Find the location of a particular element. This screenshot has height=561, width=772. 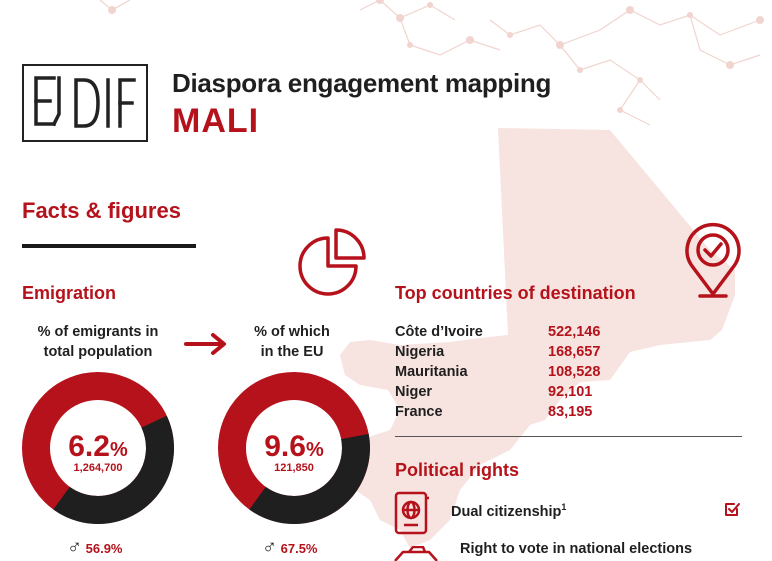

eudif-logo is located at coordinates (85, 103).